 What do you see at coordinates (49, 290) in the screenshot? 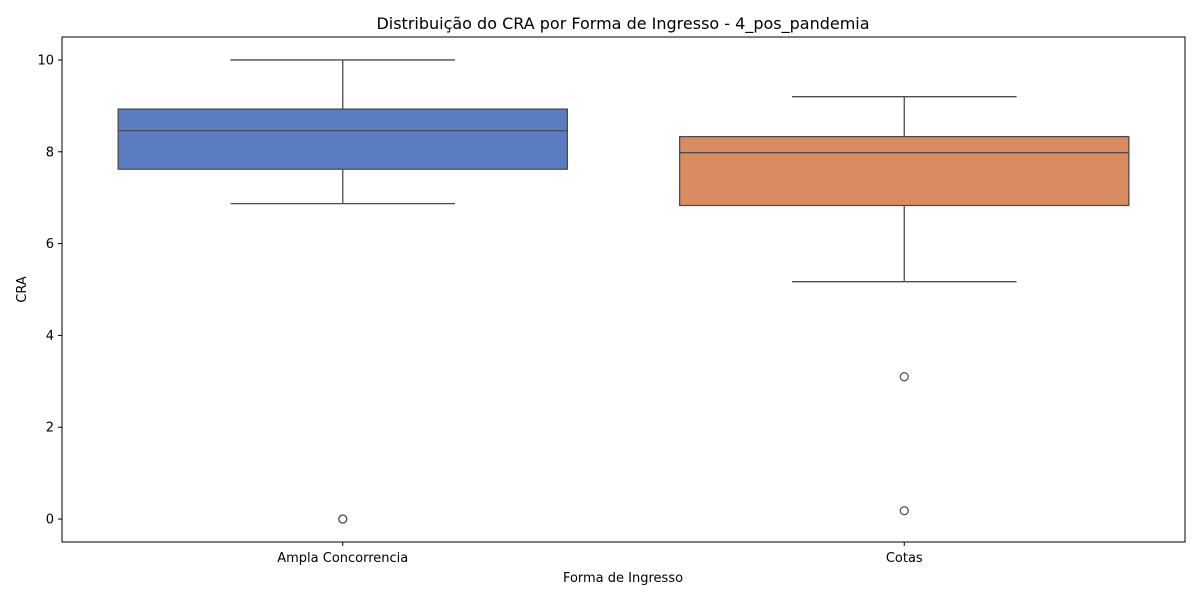
I see `y-axis: 0 2 4 6 8 10` at bounding box center [49, 290].